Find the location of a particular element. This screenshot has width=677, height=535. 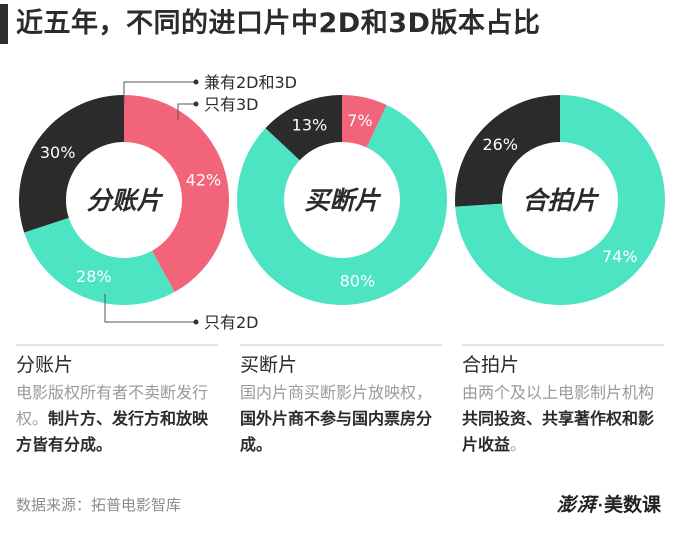

donut-center-label: 买断片 is located at coordinates (342, 200).